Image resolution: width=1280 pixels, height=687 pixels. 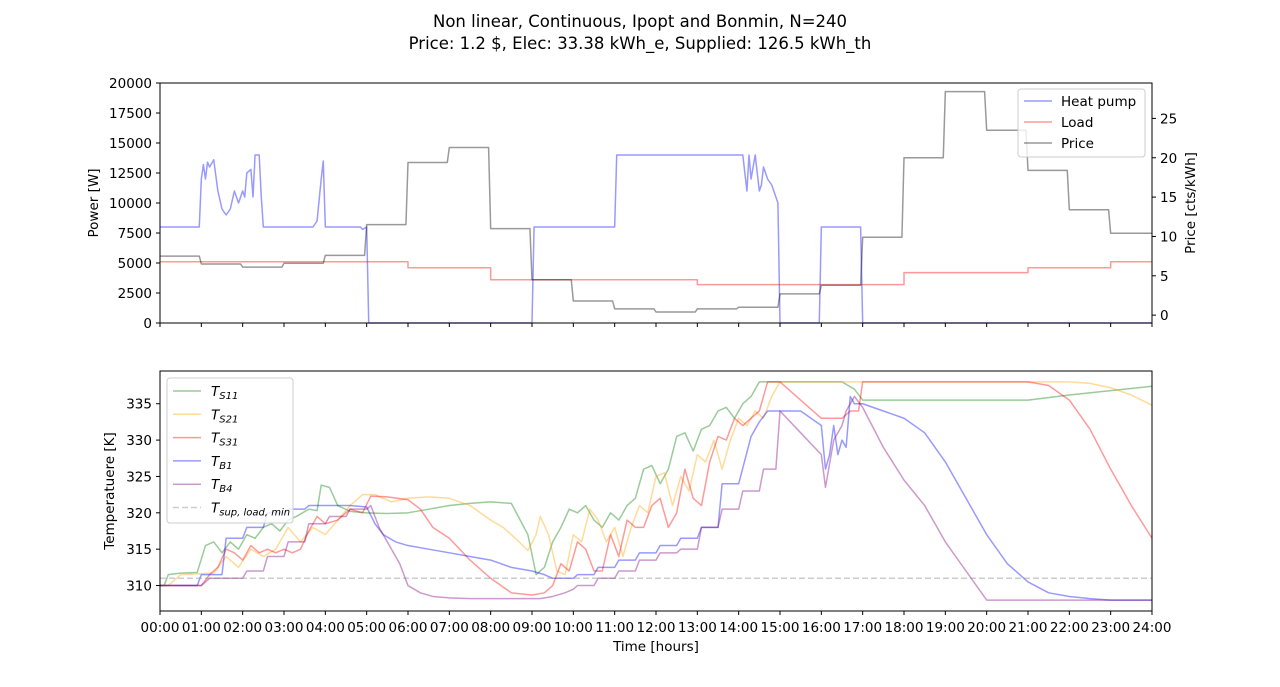 What do you see at coordinates (224, 440) in the screenshot?
I see `legend-label: TS31` at bounding box center [224, 440].